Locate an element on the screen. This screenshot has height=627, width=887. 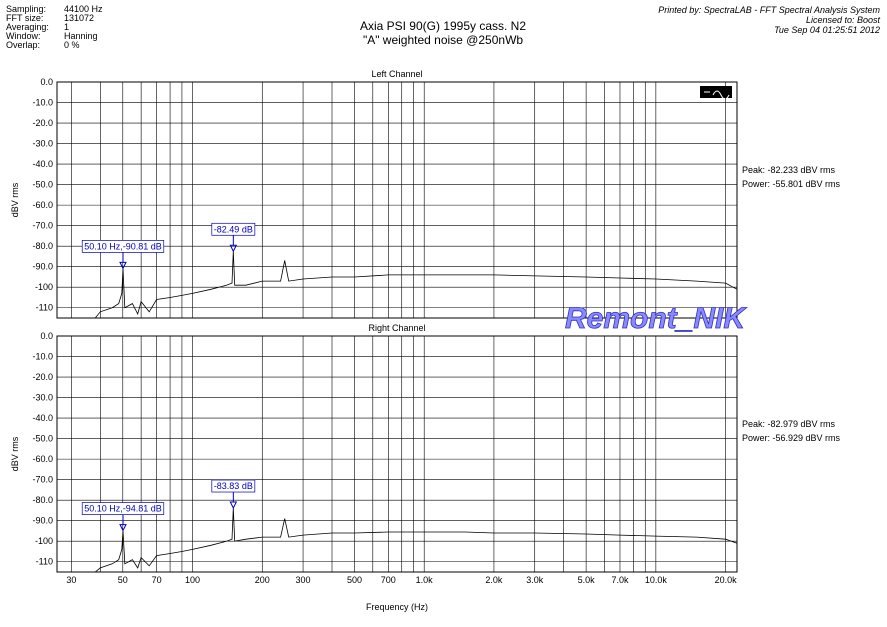
marker-label: -83.83 dB is located at coordinates (233, 486).